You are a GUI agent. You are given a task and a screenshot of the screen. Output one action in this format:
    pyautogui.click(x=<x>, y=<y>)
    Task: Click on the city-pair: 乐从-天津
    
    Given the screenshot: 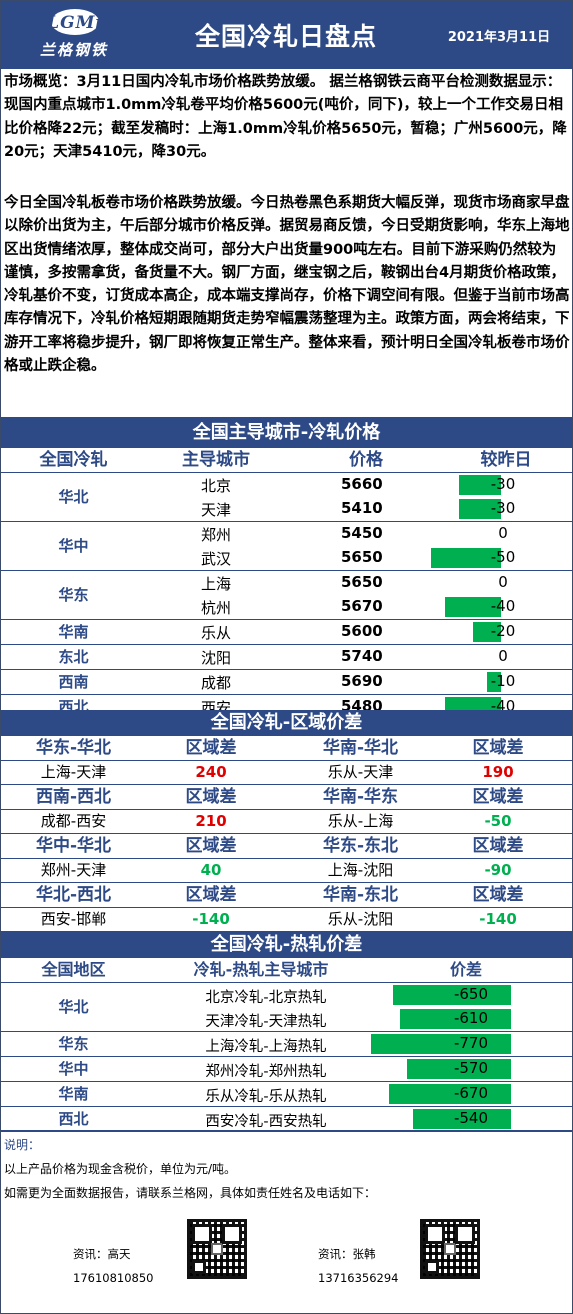 What is the action you would take?
    pyautogui.click(x=360, y=772)
    